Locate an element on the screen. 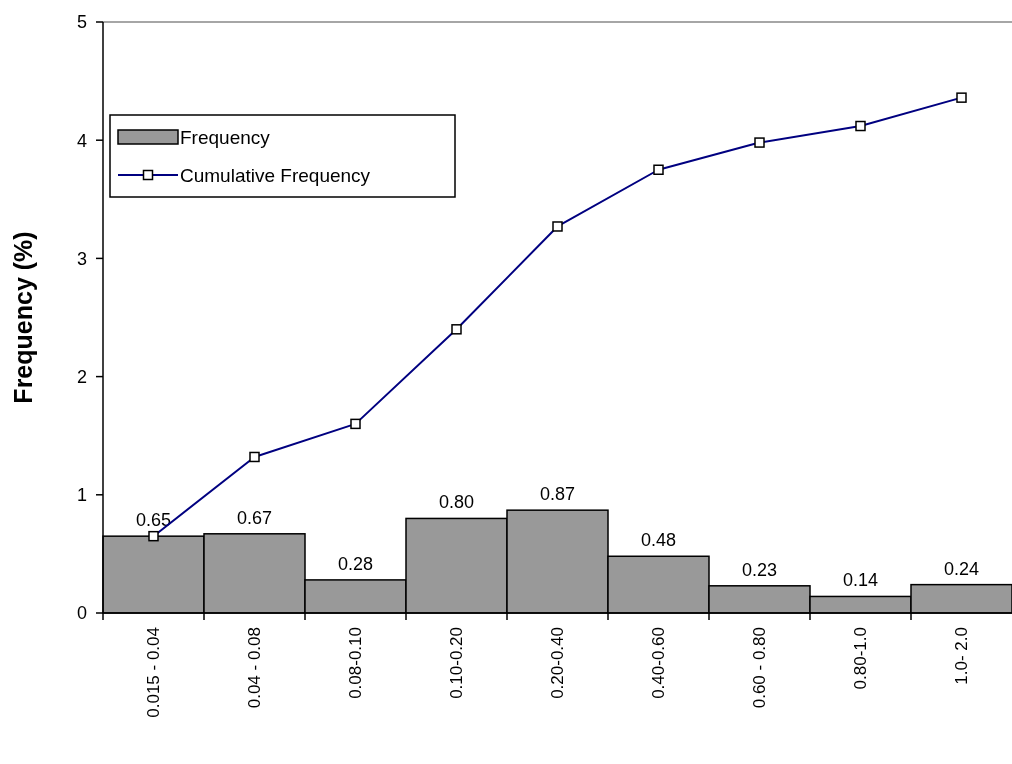  data-label: 0.48 is located at coordinates (658, 540).